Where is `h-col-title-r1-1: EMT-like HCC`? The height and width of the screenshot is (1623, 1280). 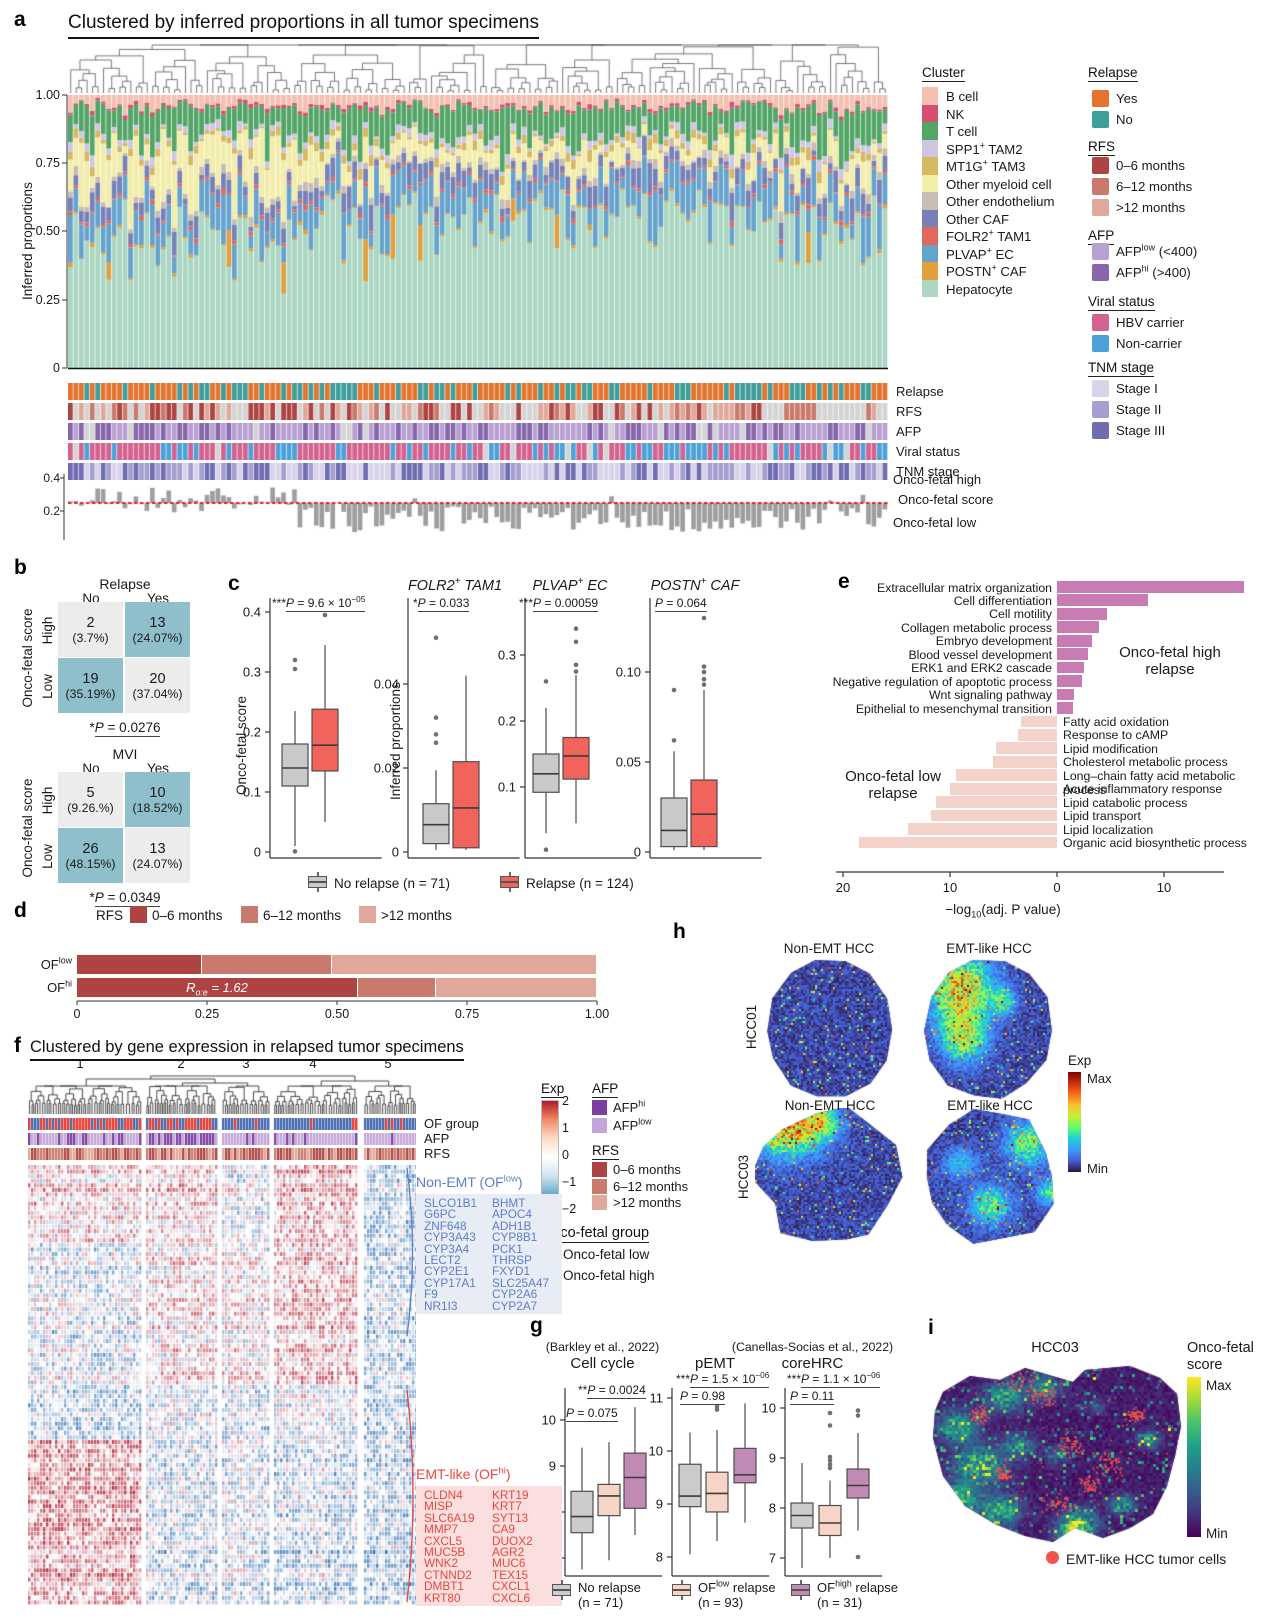 h-col-title-r1-1: EMT-like HCC is located at coordinates (989, 948).